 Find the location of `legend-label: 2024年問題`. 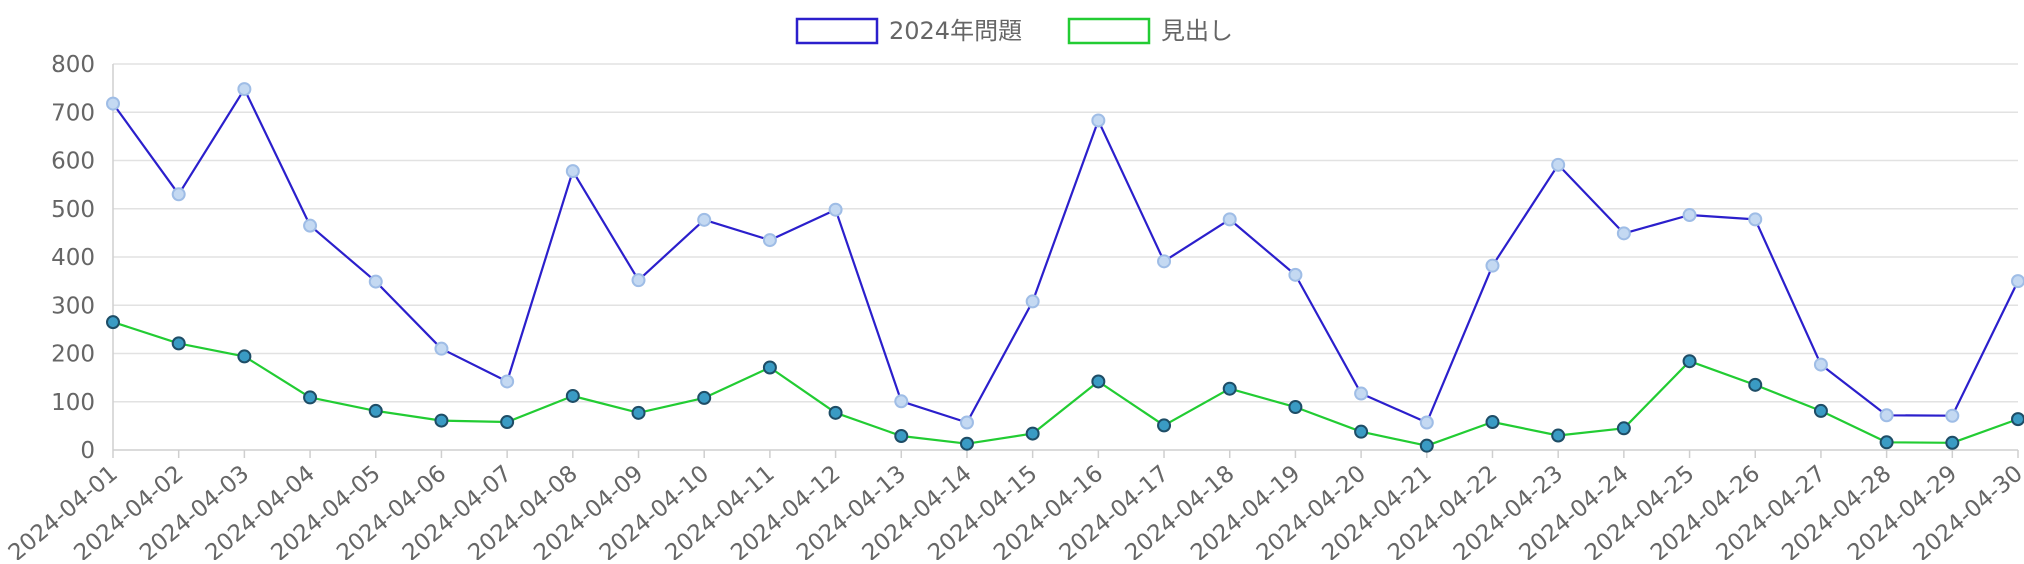

legend-label: 2024年問題 is located at coordinates (955, 31).